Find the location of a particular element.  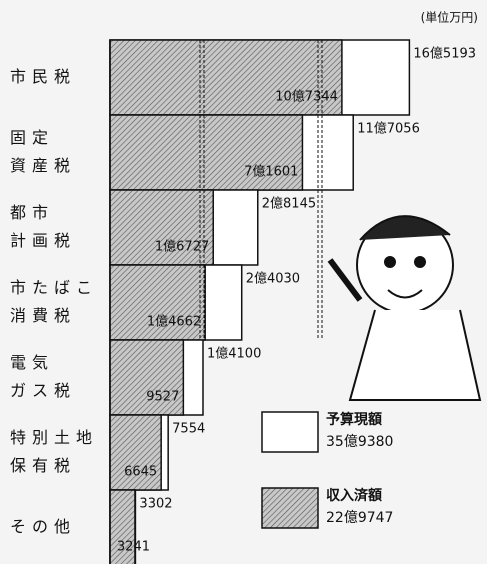

budget-value-label: 11億7056 is located at coordinates (388, 129).